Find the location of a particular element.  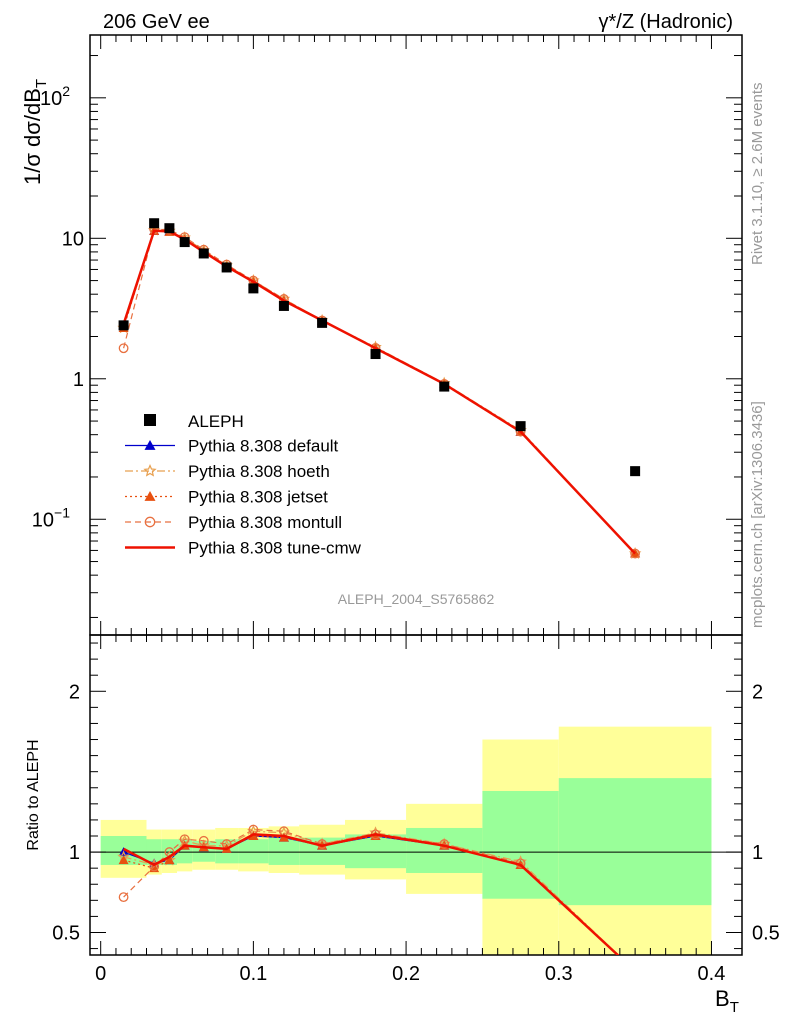

header-left: 206 GeV ee is located at coordinates (156, 22).